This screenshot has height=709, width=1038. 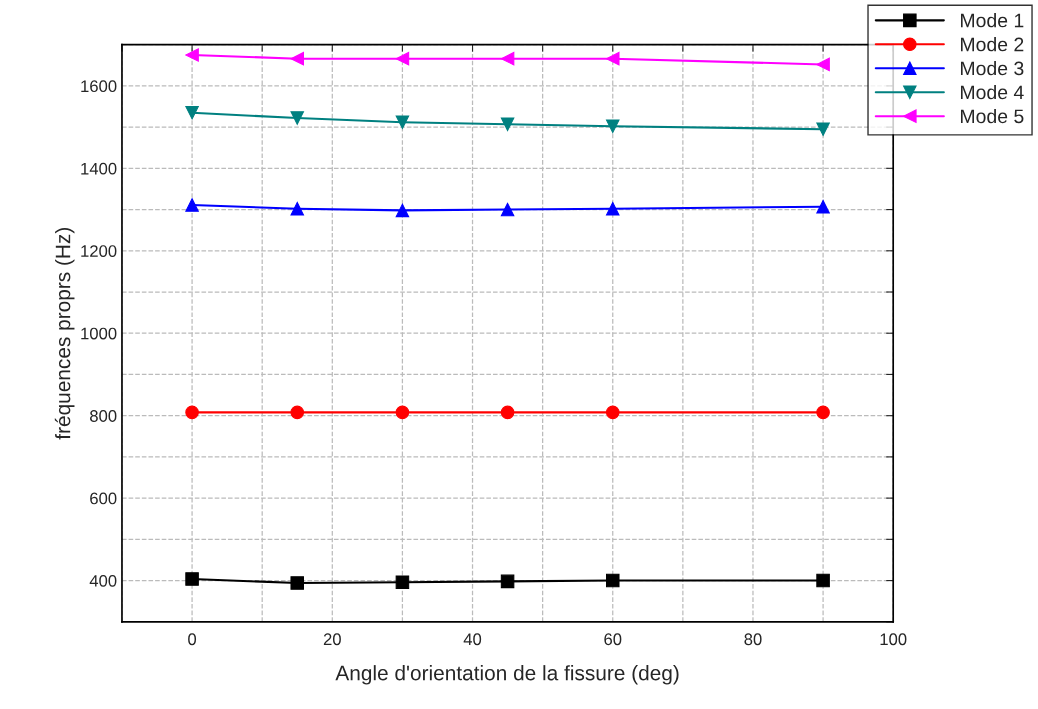 I want to click on y-tick-label: 400, so click(x=103, y=580).